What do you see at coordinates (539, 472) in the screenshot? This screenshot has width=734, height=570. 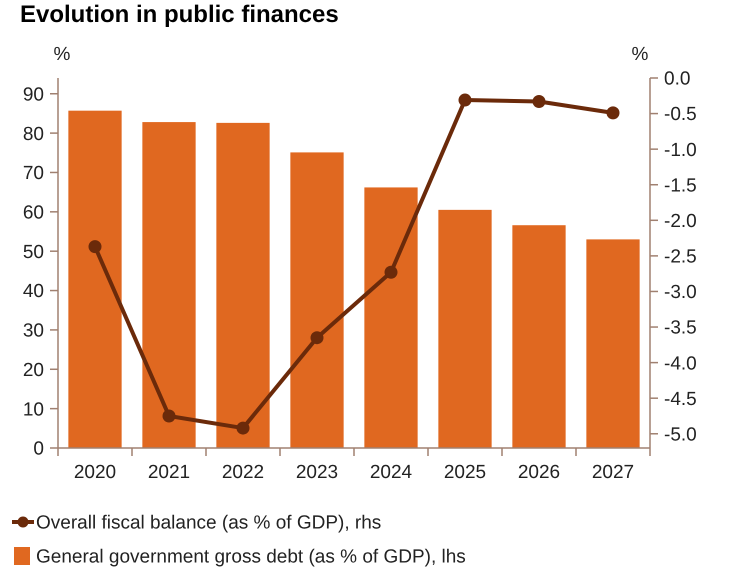 I see `x-tick-label: 2026` at bounding box center [539, 472].